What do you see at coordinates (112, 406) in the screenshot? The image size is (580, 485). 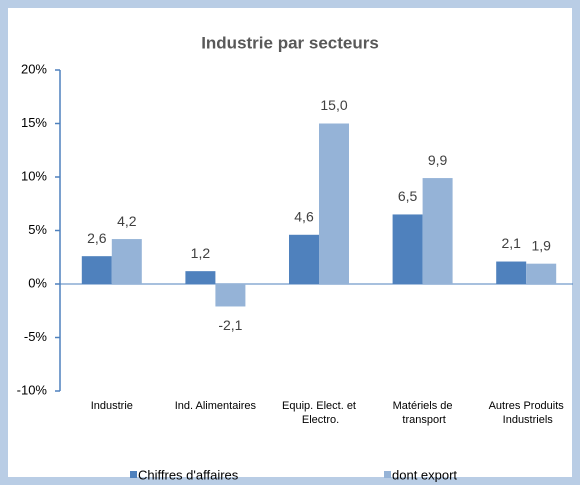 I see `x-tick-label: Industrie` at bounding box center [112, 406].